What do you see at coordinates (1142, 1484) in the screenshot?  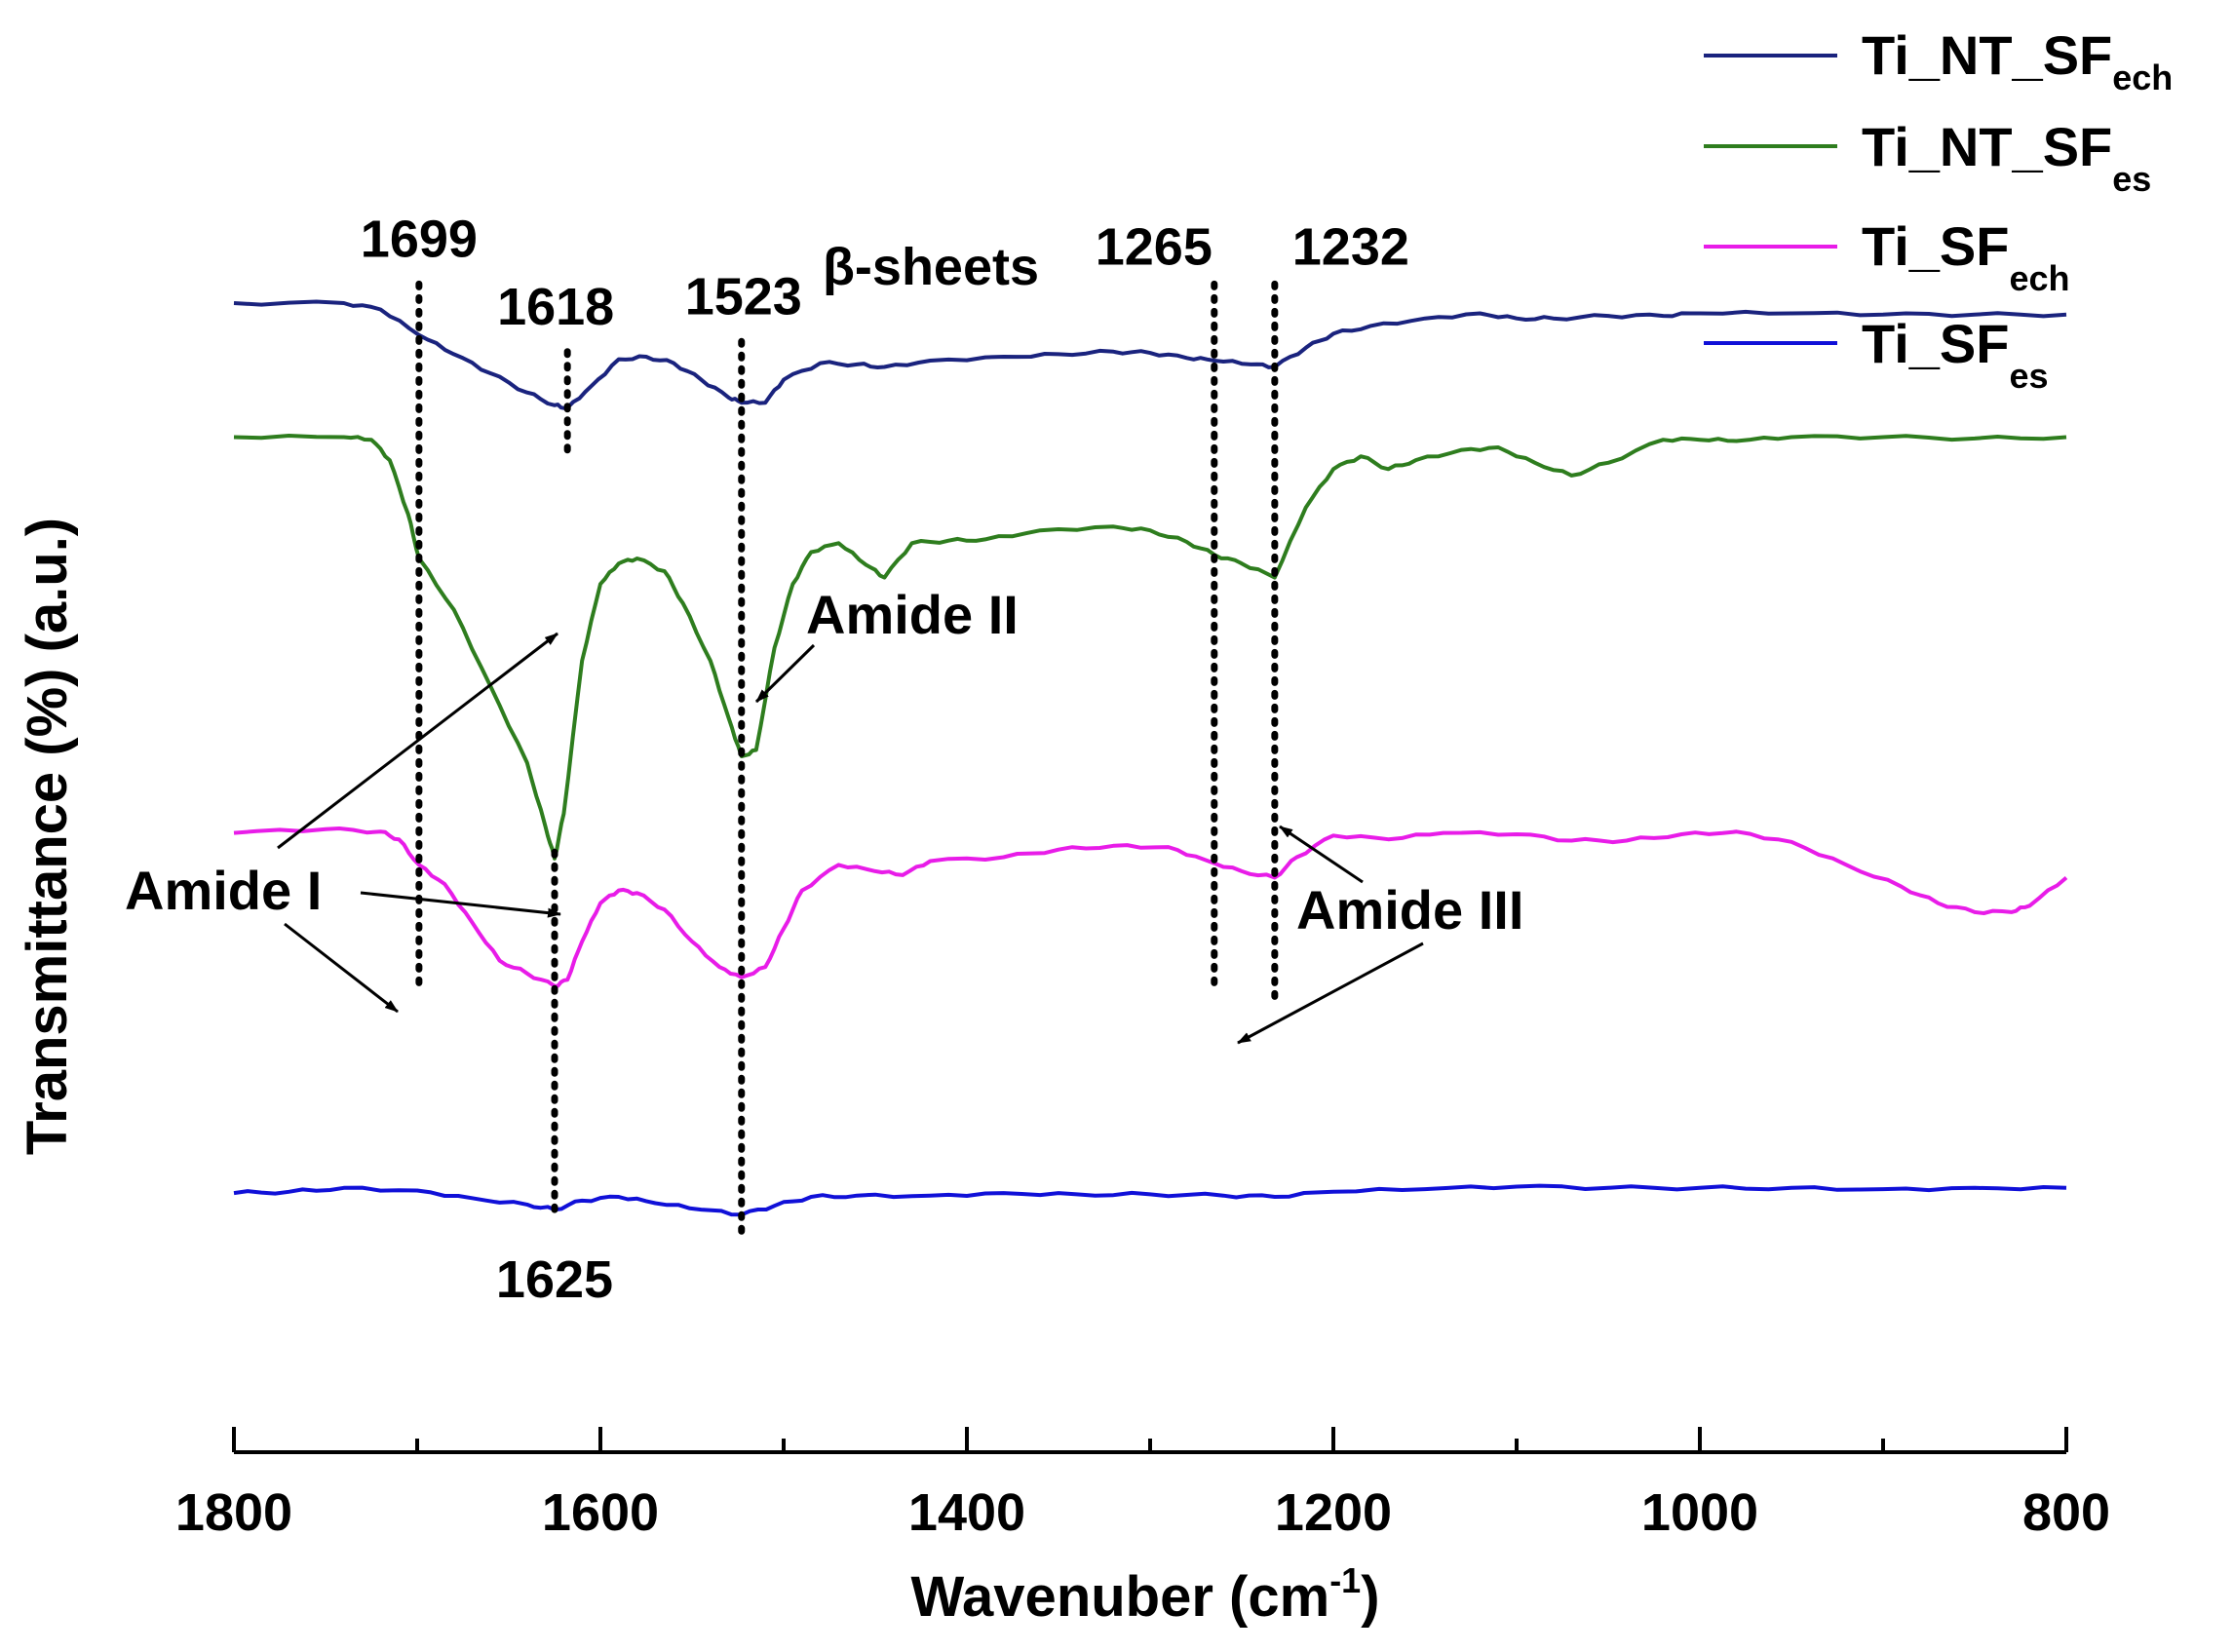 I see `x-axis: 1800 1600 1400 1200 1000 800` at bounding box center [1142, 1484].